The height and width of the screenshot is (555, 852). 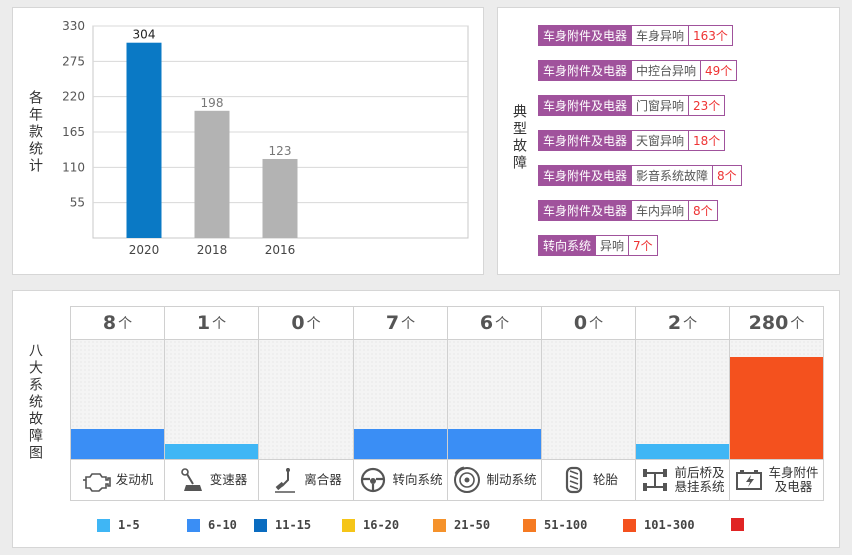 What do you see at coordinates (519, 138) in the screenshot?
I see `typical-faults-label: 典型故障` at bounding box center [519, 138].